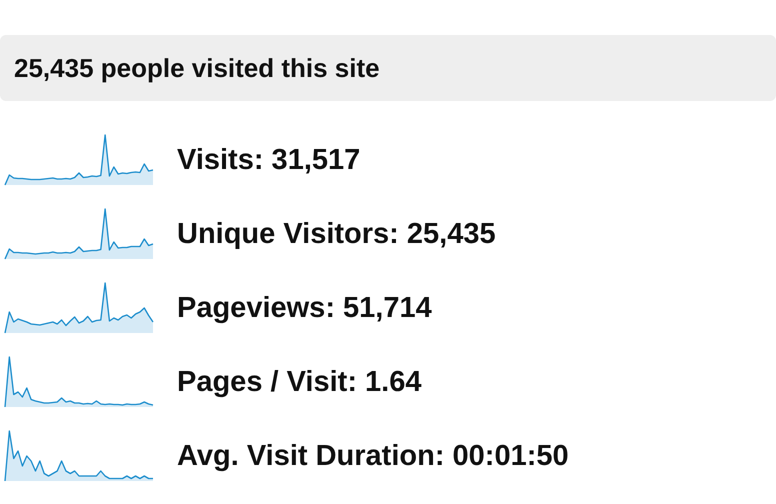 The width and height of the screenshot is (776, 504). Describe the element at coordinates (336, 234) in the screenshot. I see `text: Unique Visitors: 25,435` at that location.